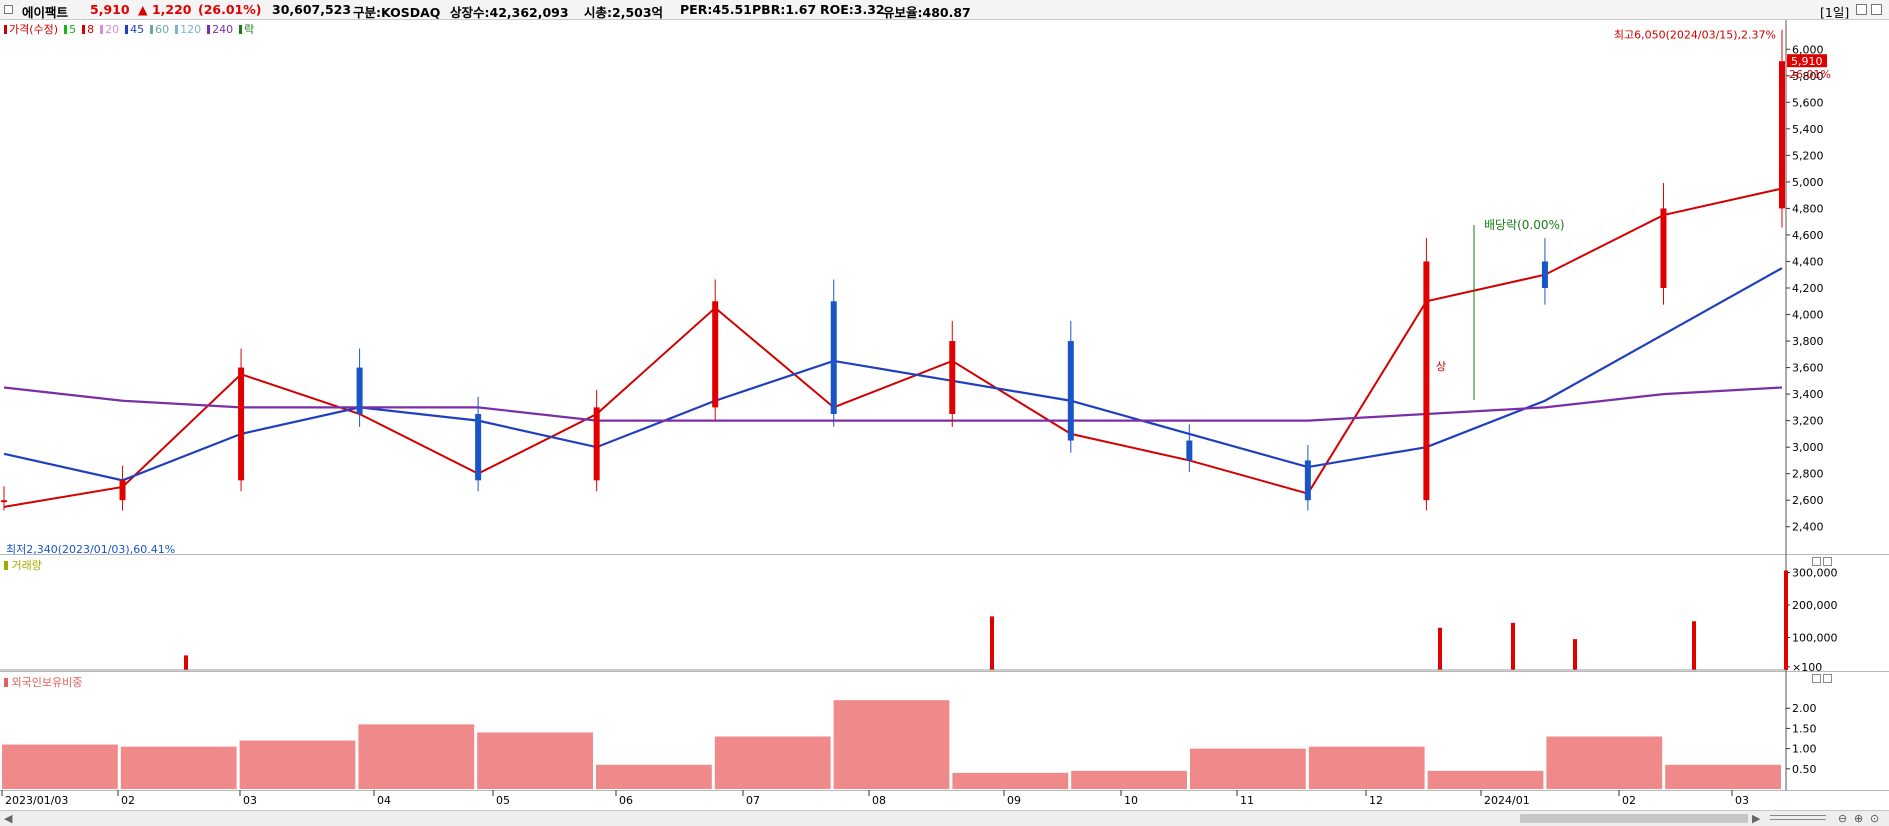 The height and width of the screenshot is (826, 1889). I want to click on window-menu-icon, so click(8, 9).